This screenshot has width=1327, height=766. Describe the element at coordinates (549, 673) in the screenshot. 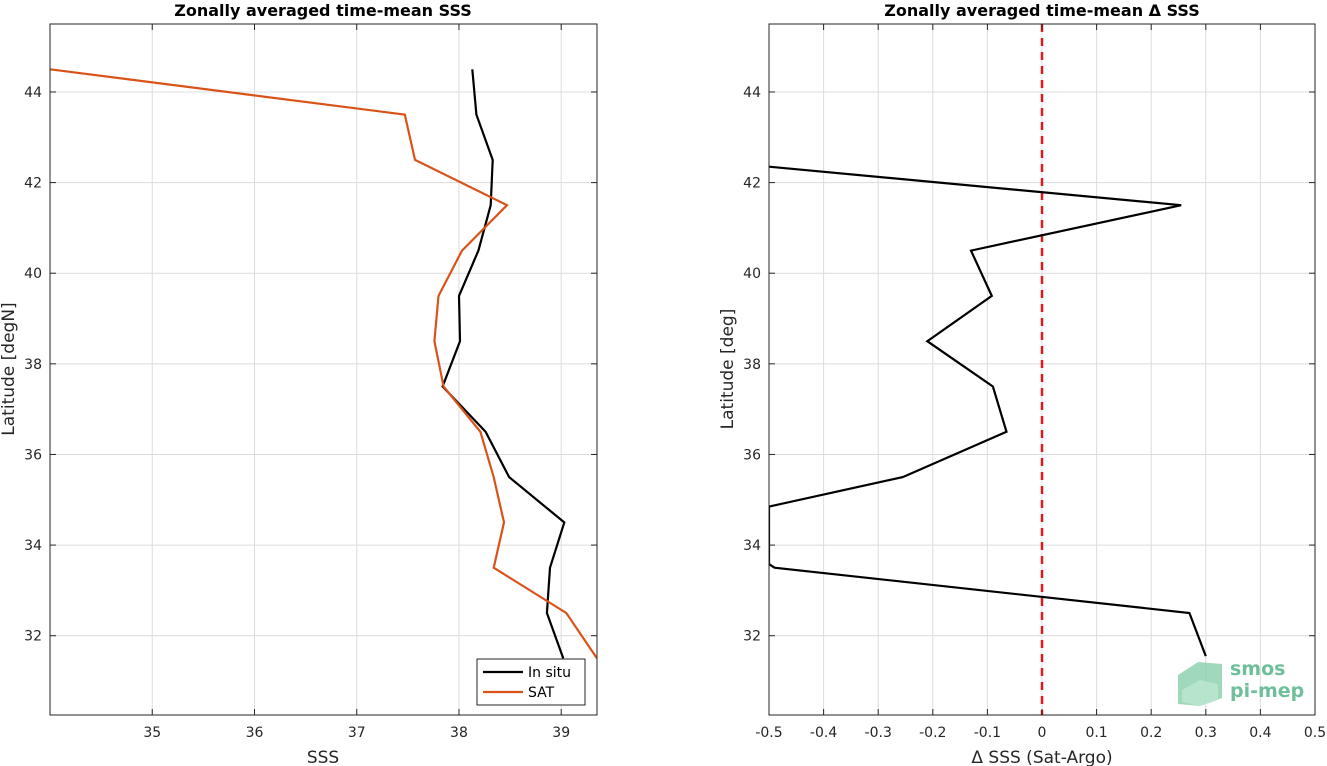

I see `legend-label-in-situ: In situ` at that location.